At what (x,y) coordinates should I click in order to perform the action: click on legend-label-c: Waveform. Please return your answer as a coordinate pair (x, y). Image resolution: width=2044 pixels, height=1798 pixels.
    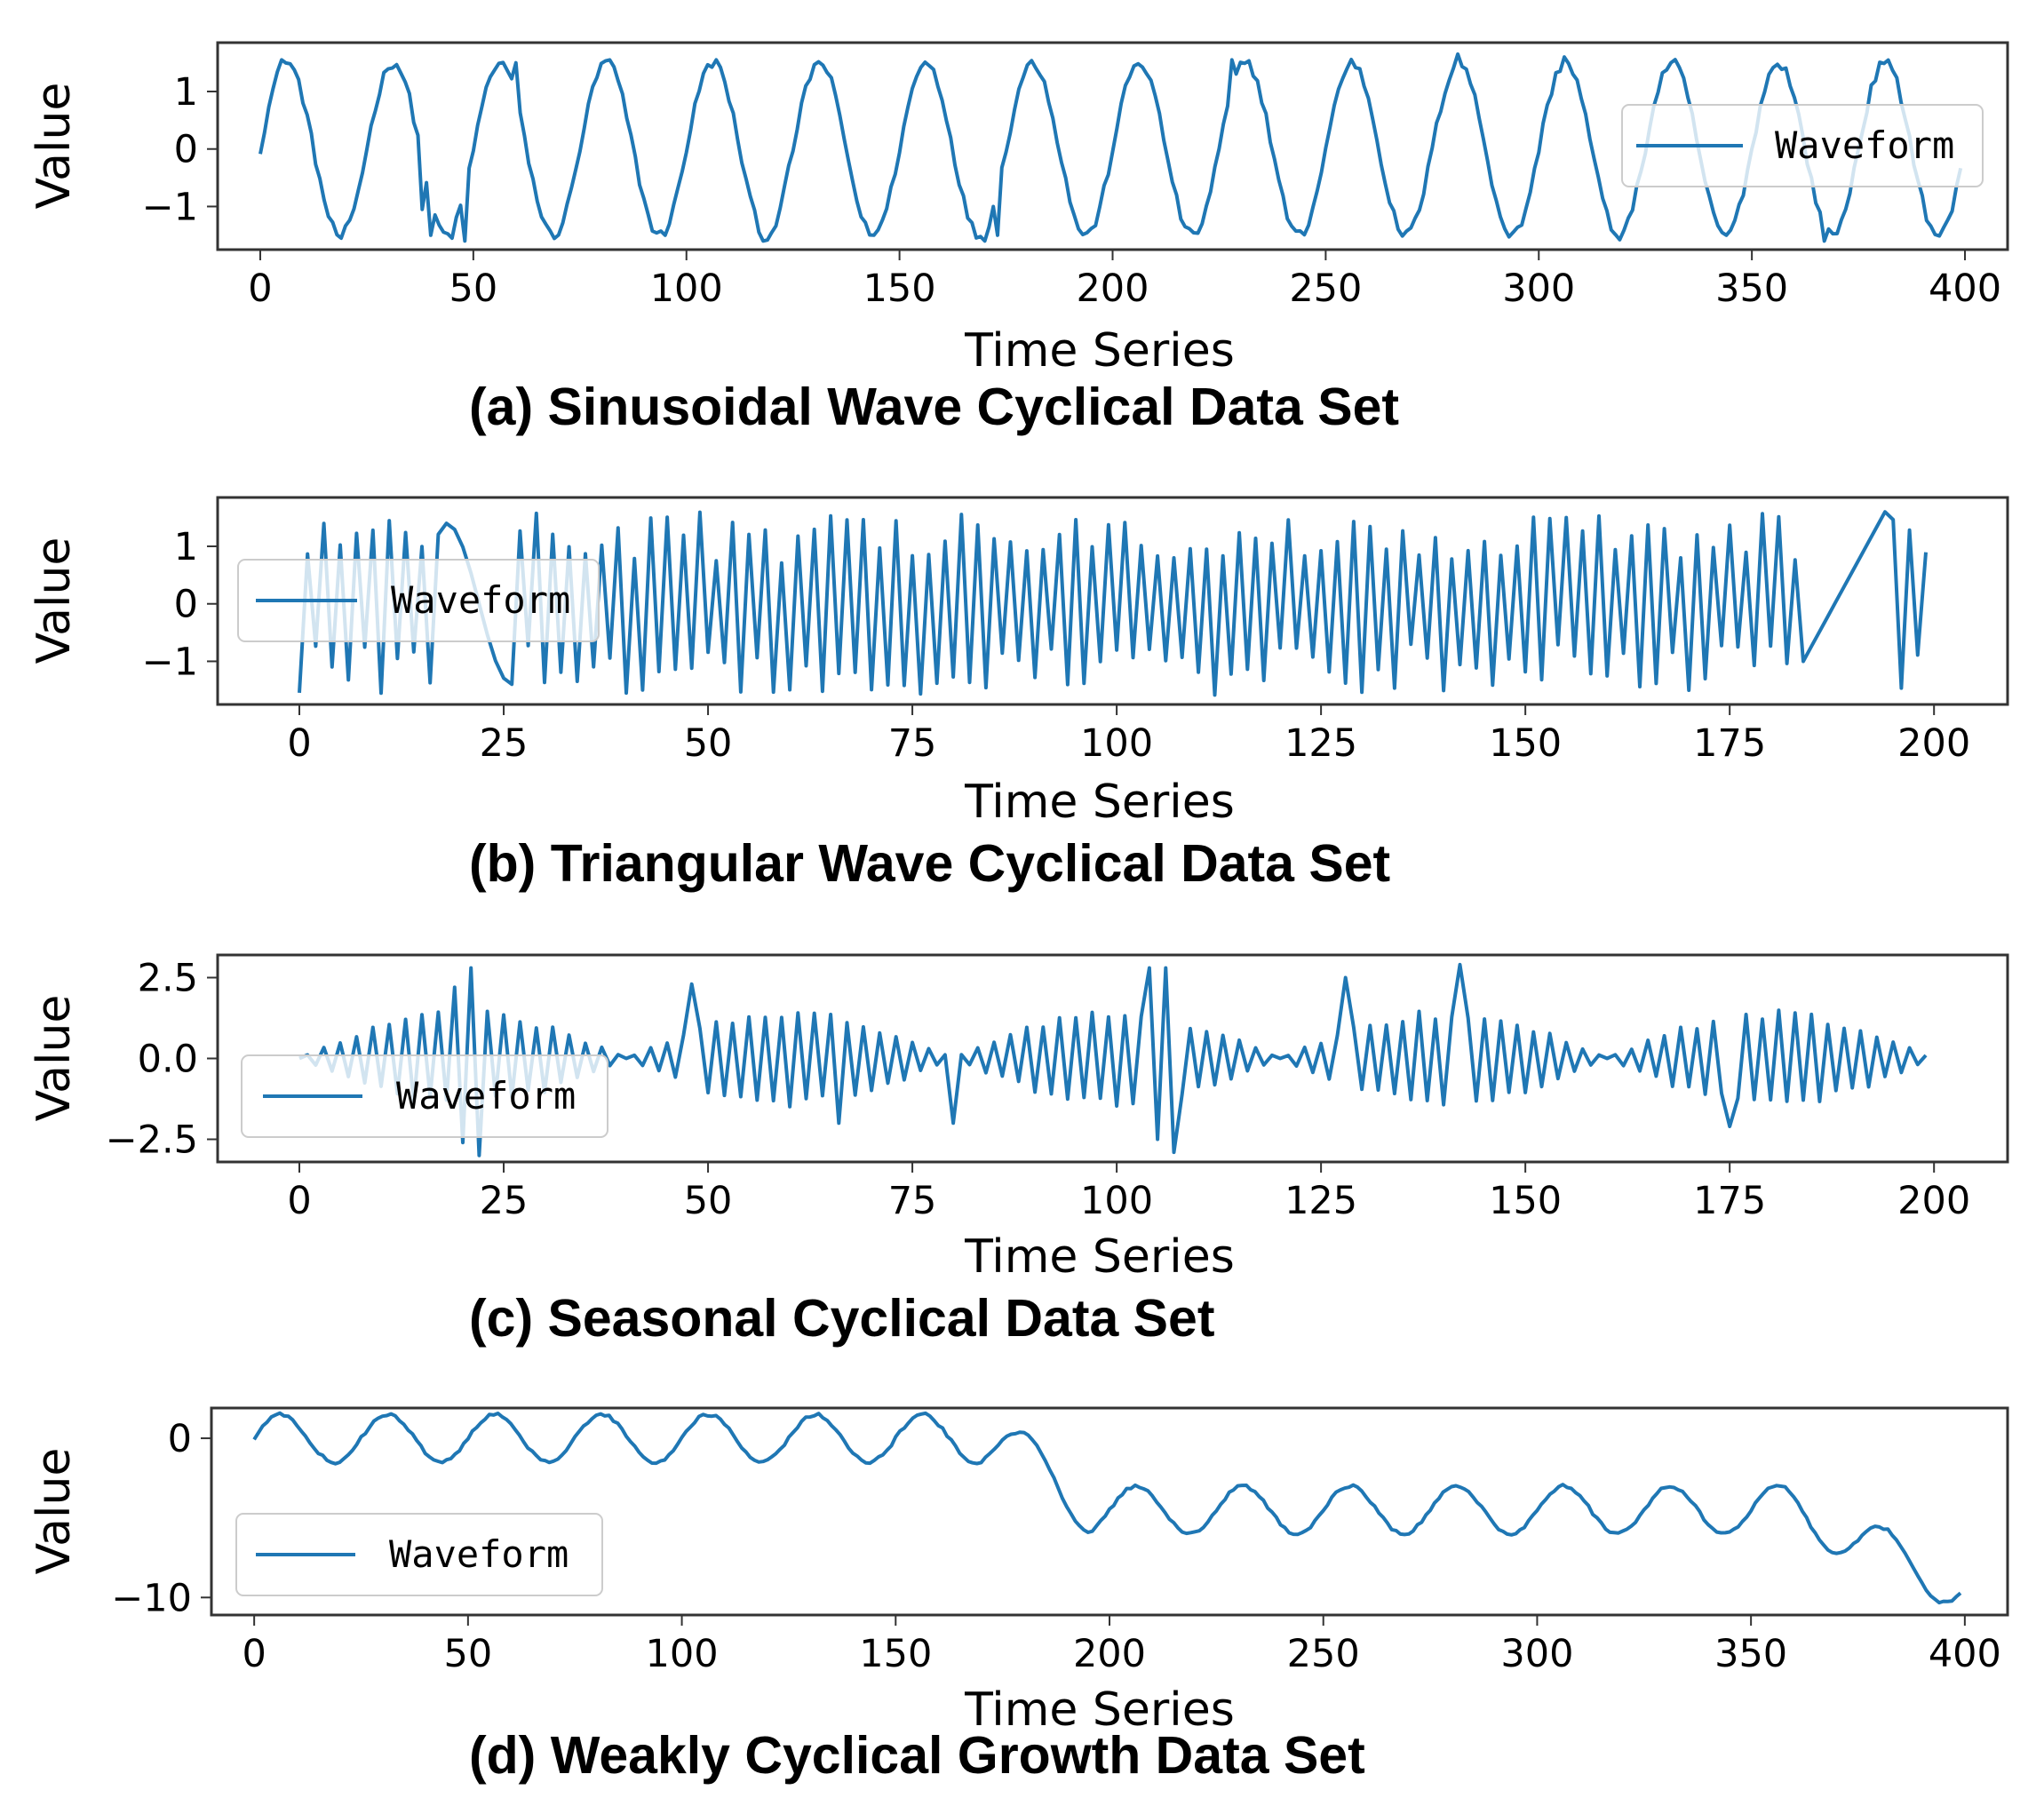
    Looking at the image, I should click on (486, 1096).